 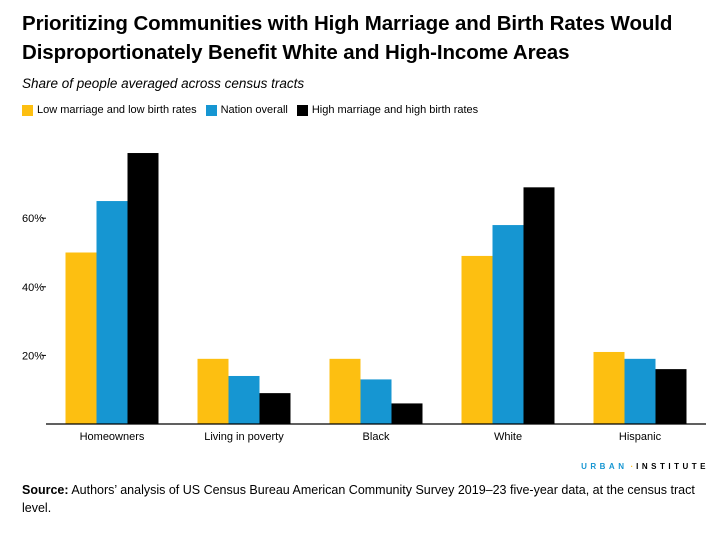 What do you see at coordinates (112, 437) in the screenshot?
I see `x-tick-label: Homeowners` at bounding box center [112, 437].